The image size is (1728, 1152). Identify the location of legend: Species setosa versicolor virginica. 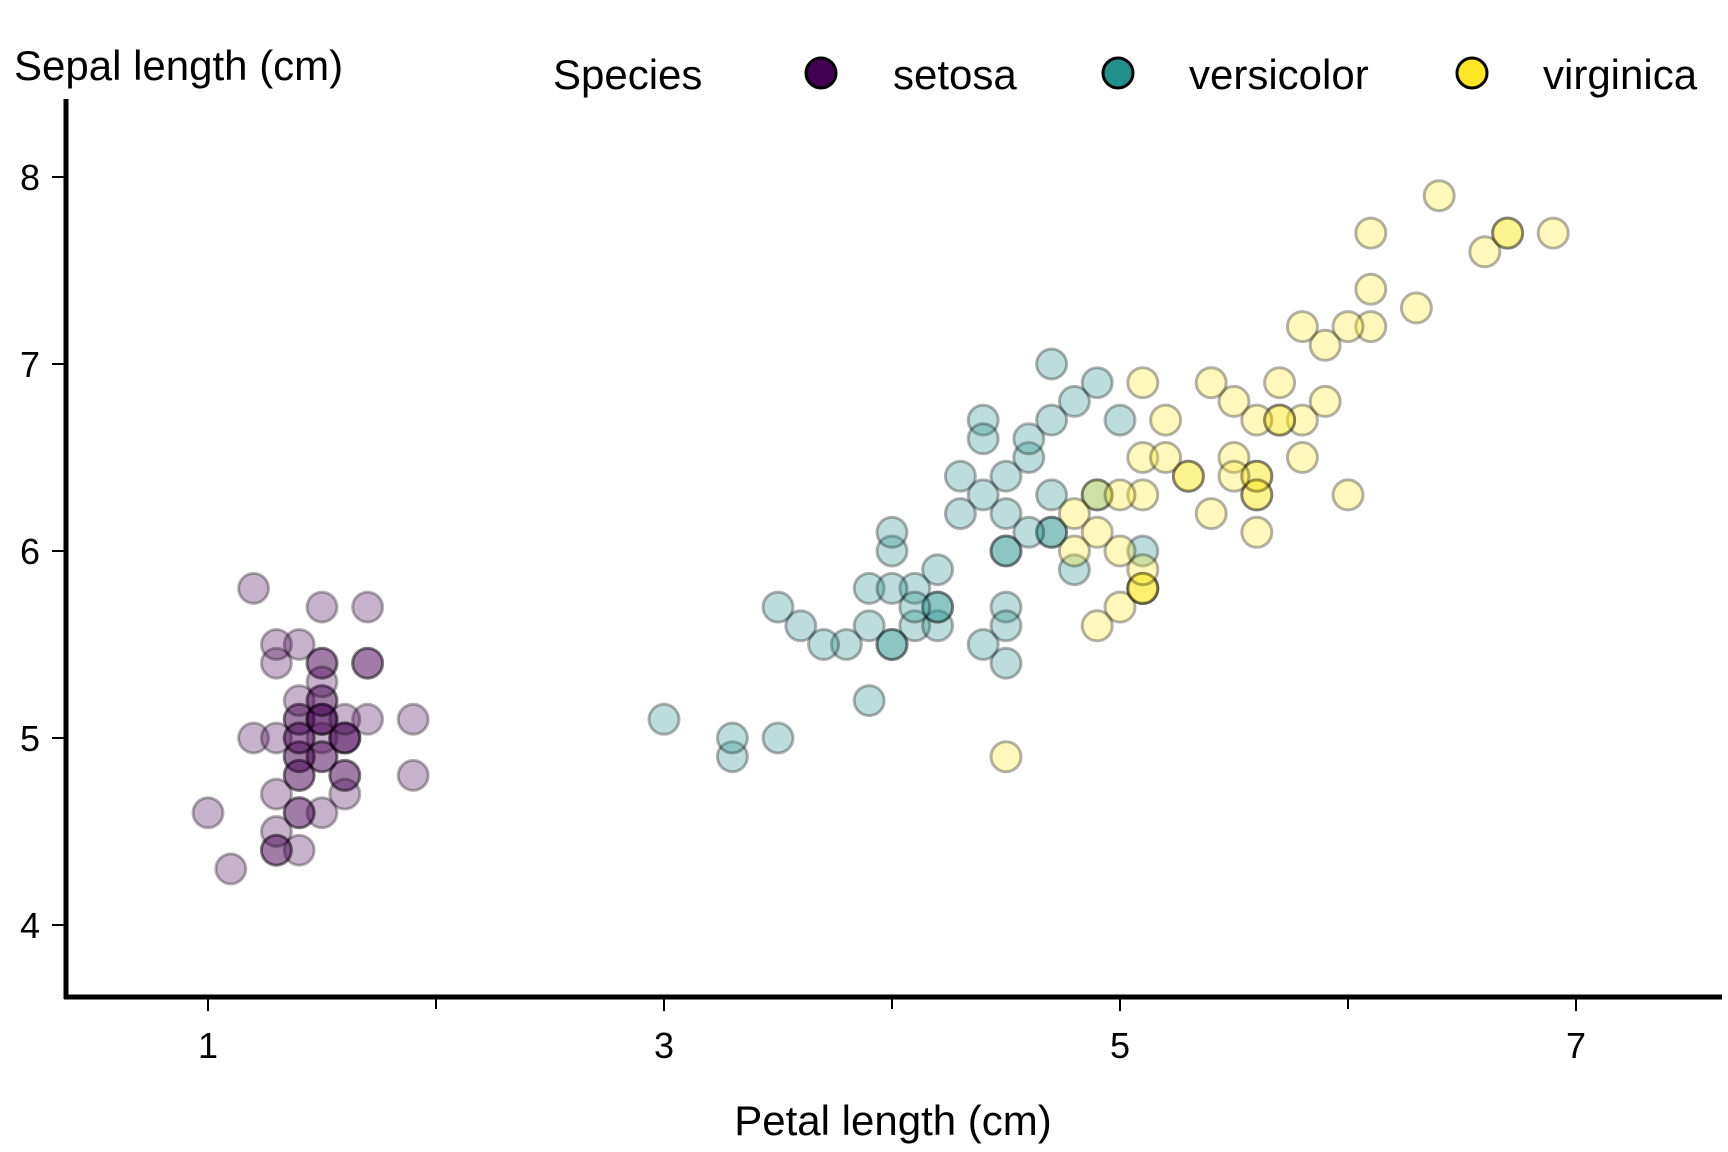
(1125, 74).